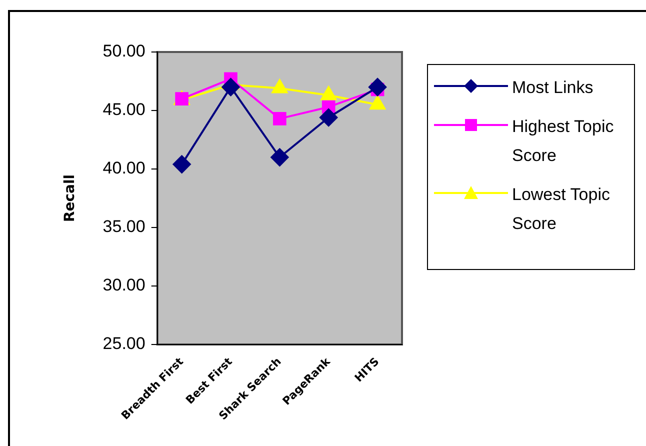 The width and height of the screenshot is (646, 446). I want to click on y-tick-label: 30.00, so click(124, 285).